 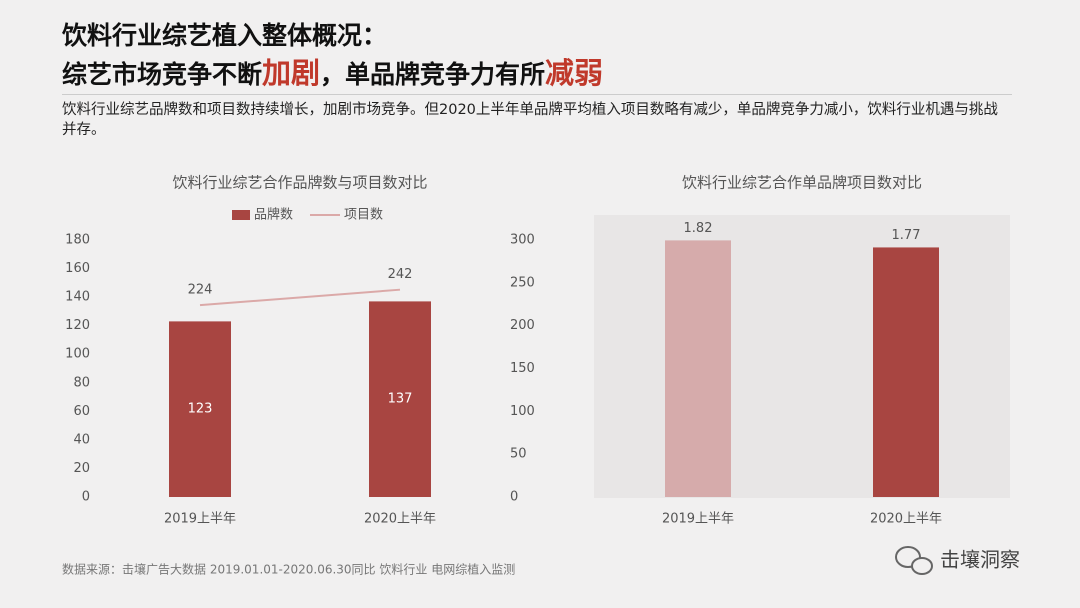 What do you see at coordinates (81, 439) in the screenshot?
I see `y-tick-label: 40` at bounding box center [81, 439].